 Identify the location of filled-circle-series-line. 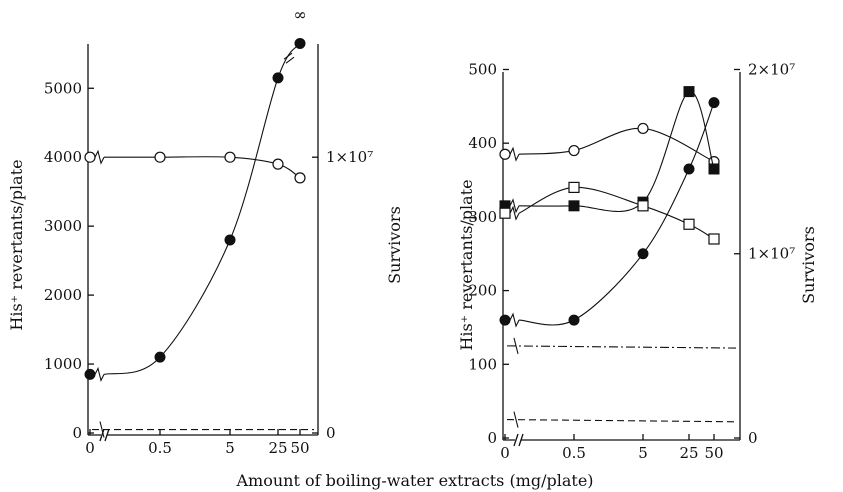
(616, 214).